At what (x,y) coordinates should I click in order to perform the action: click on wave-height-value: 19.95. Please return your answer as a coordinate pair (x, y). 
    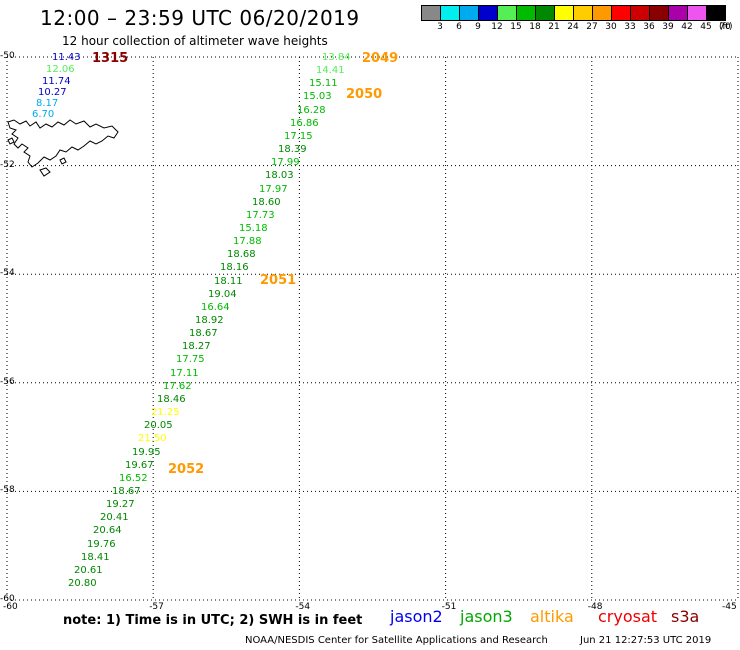
    Looking at the image, I should click on (146, 452).